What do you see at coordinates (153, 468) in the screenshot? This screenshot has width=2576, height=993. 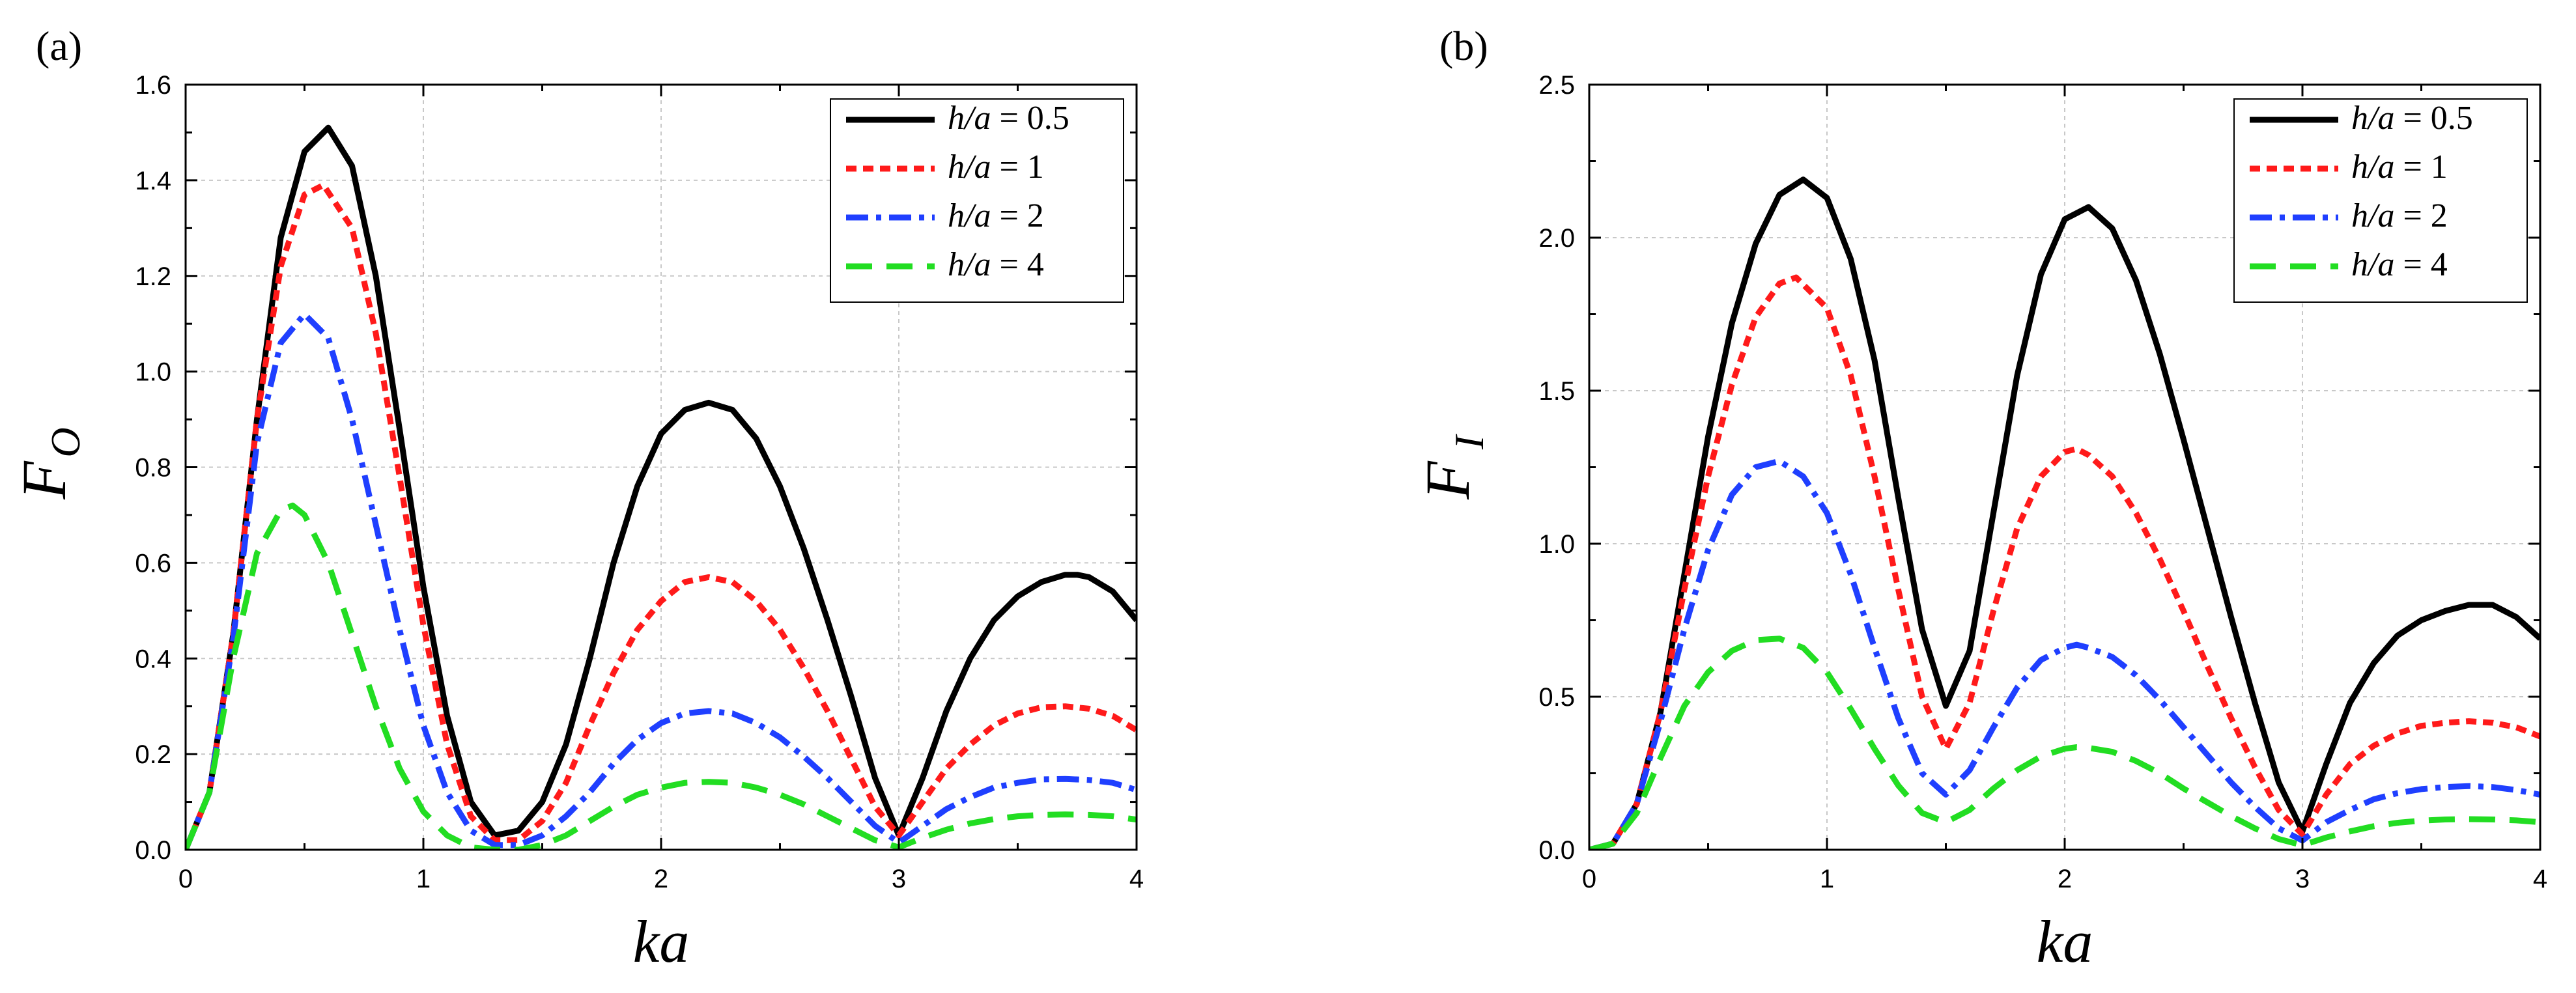 I see `y-tick-label: 0.8` at bounding box center [153, 468].